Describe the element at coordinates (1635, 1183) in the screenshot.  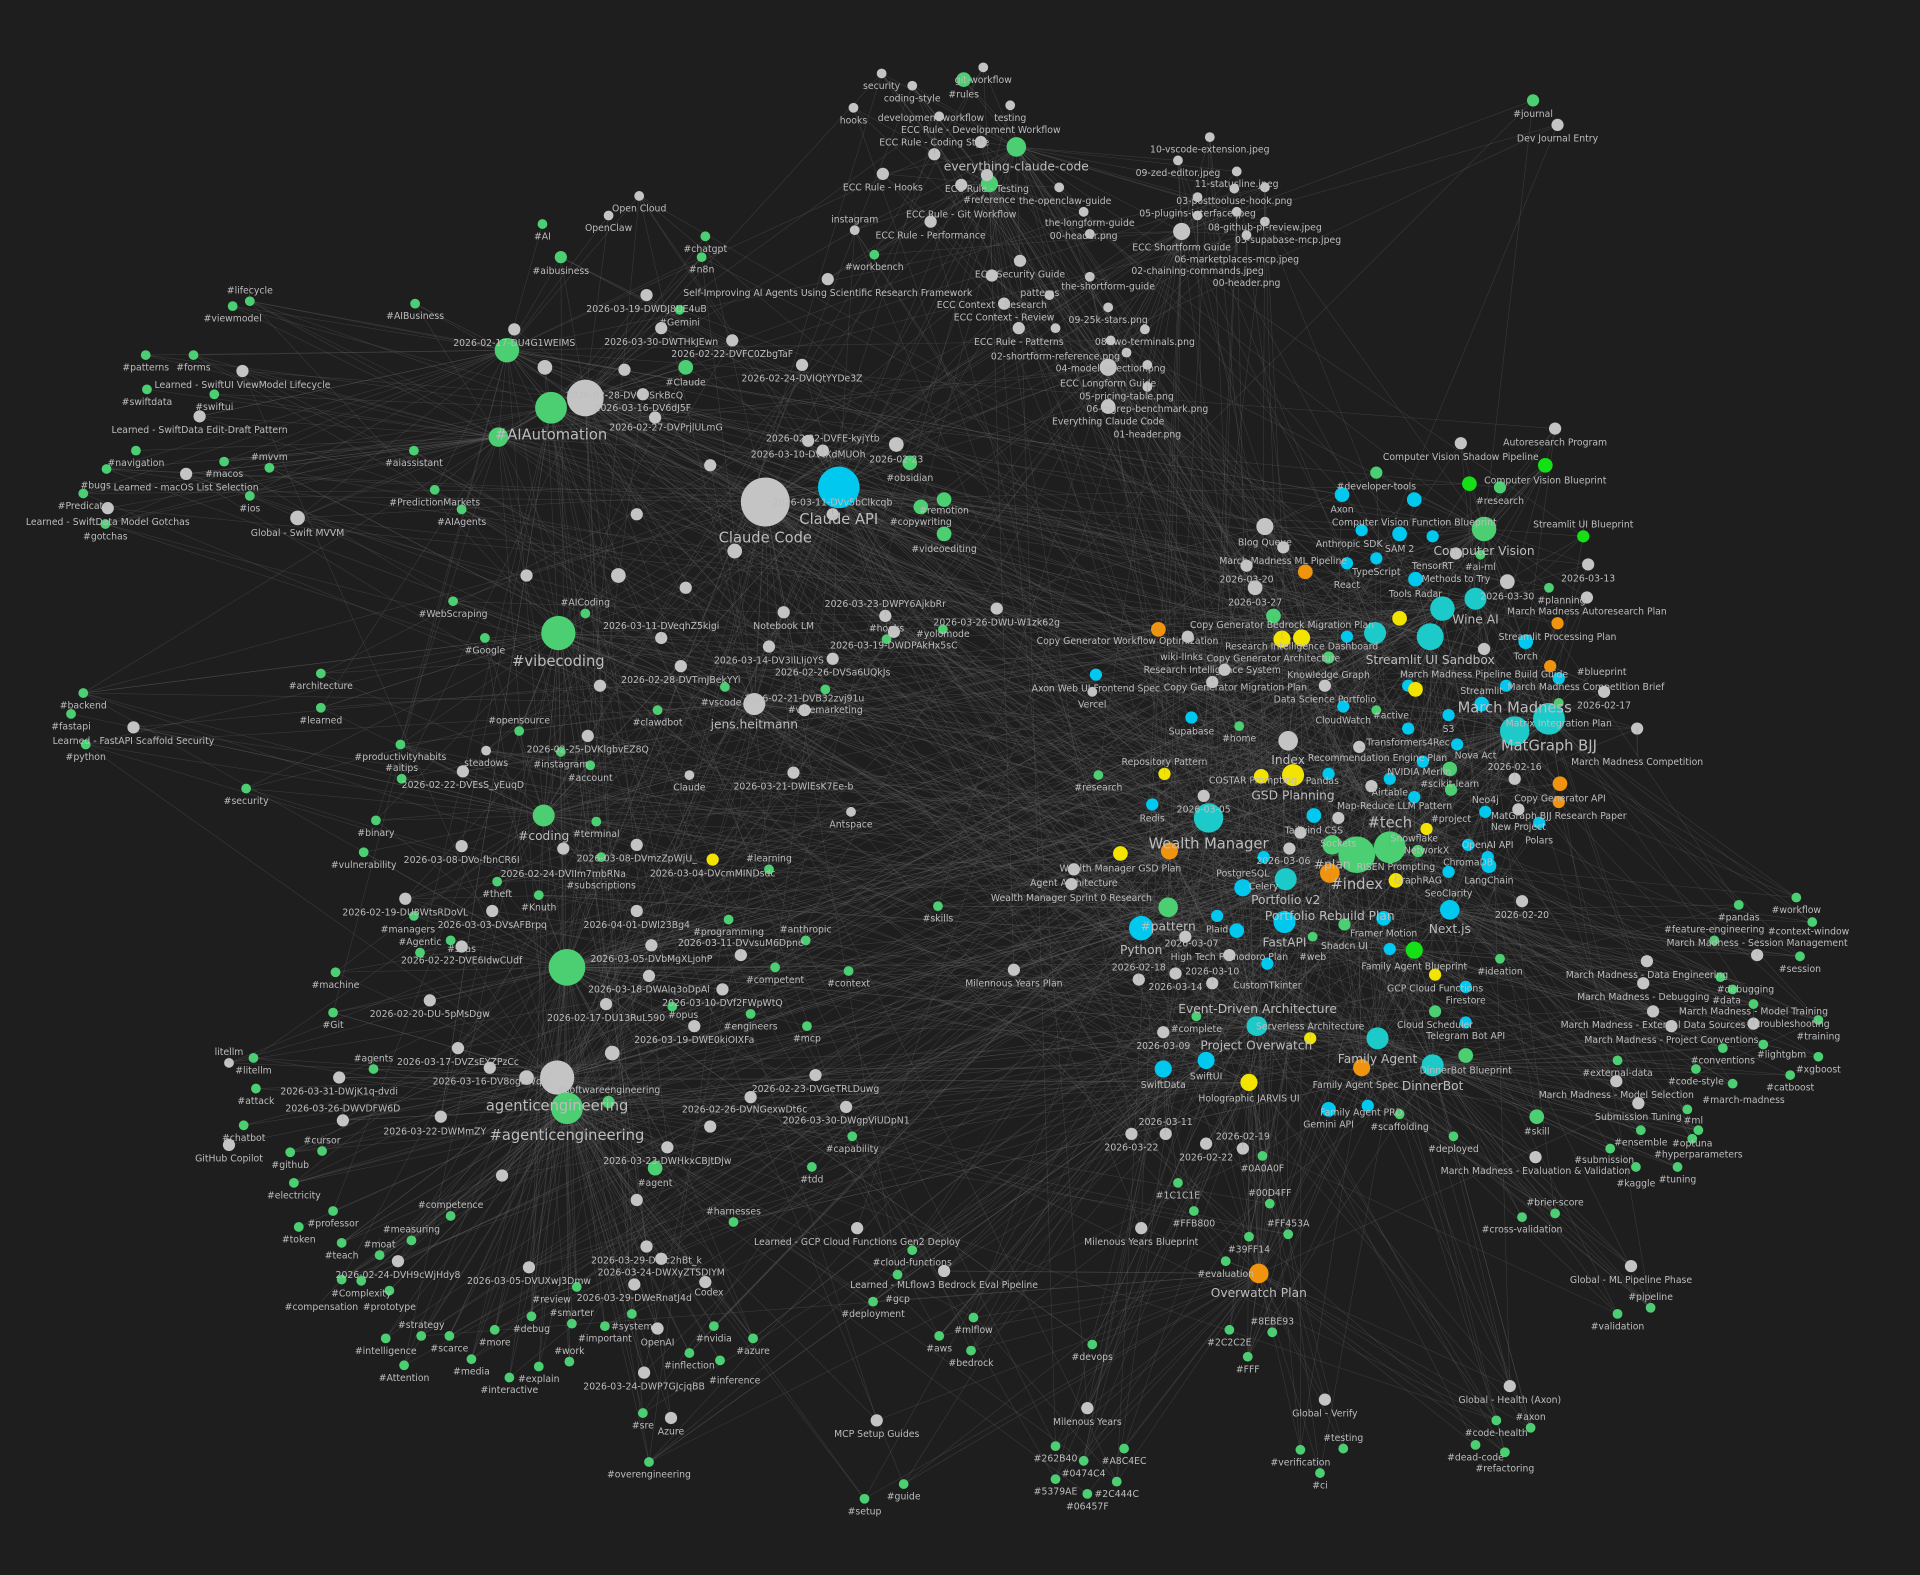
I see `node-label: #kaggle` at that location.